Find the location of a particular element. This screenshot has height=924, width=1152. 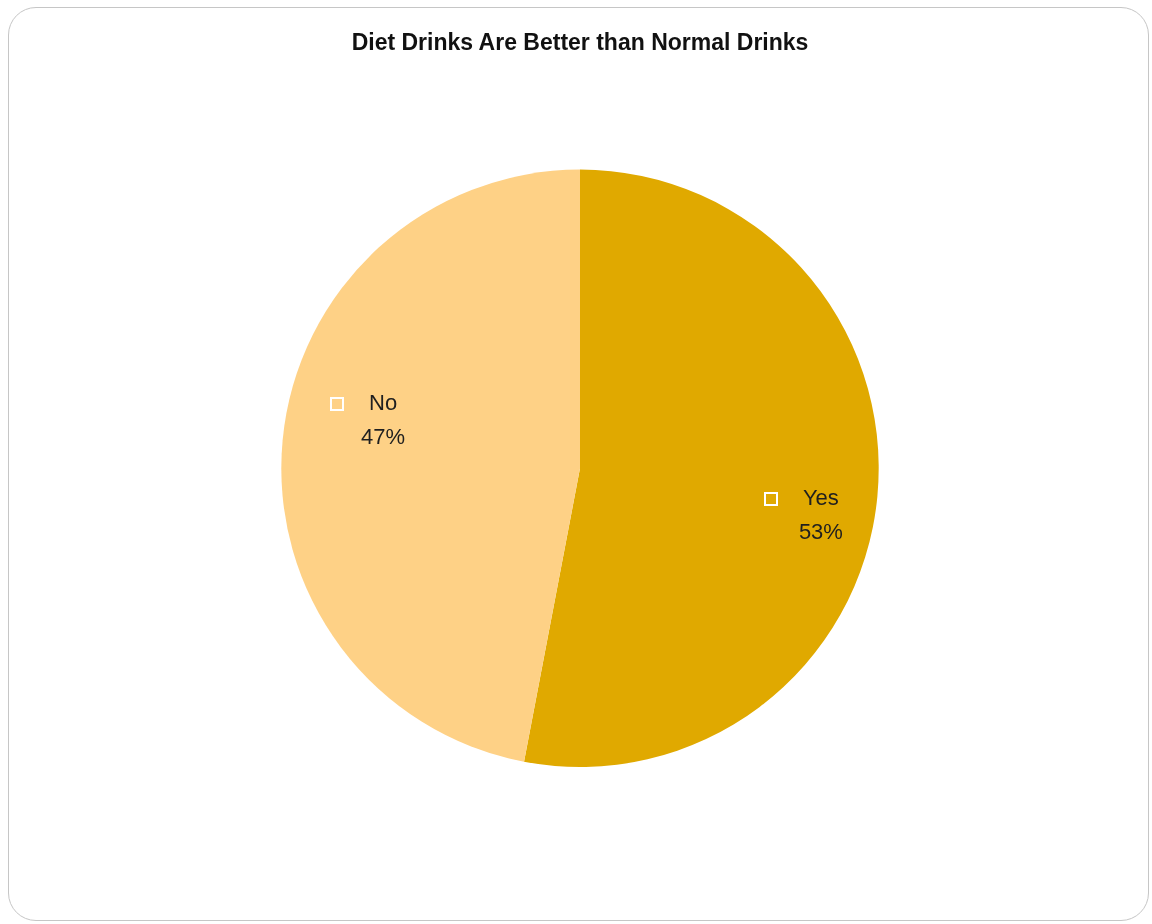

data-label: 47% is located at coordinates (383, 436).